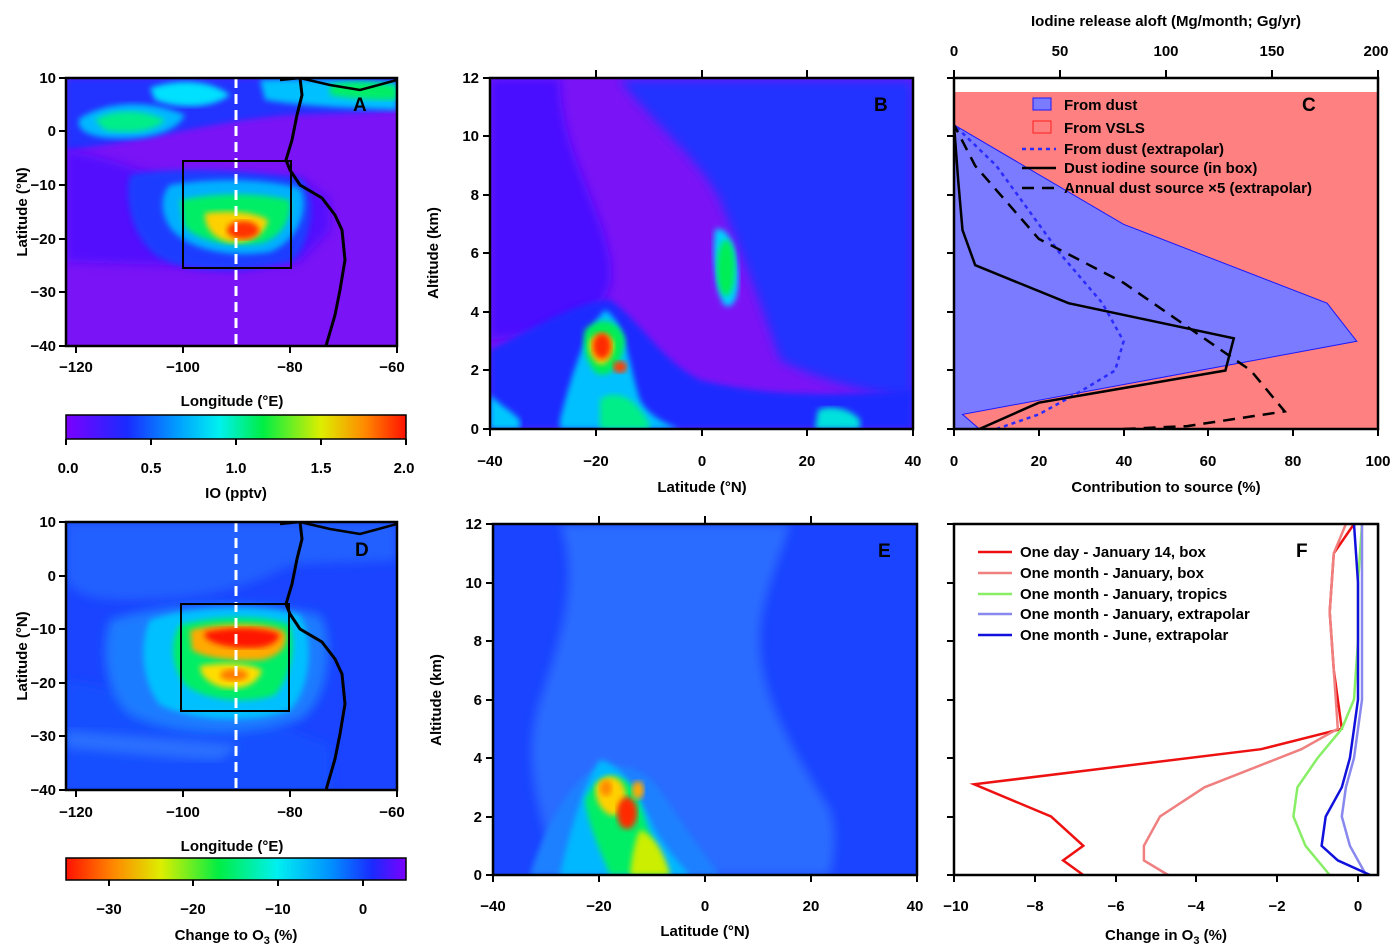 This screenshot has width=1396, height=946. Describe the element at coordinates (701, 253) in the screenshot. I see `panel-b-field` at that location.